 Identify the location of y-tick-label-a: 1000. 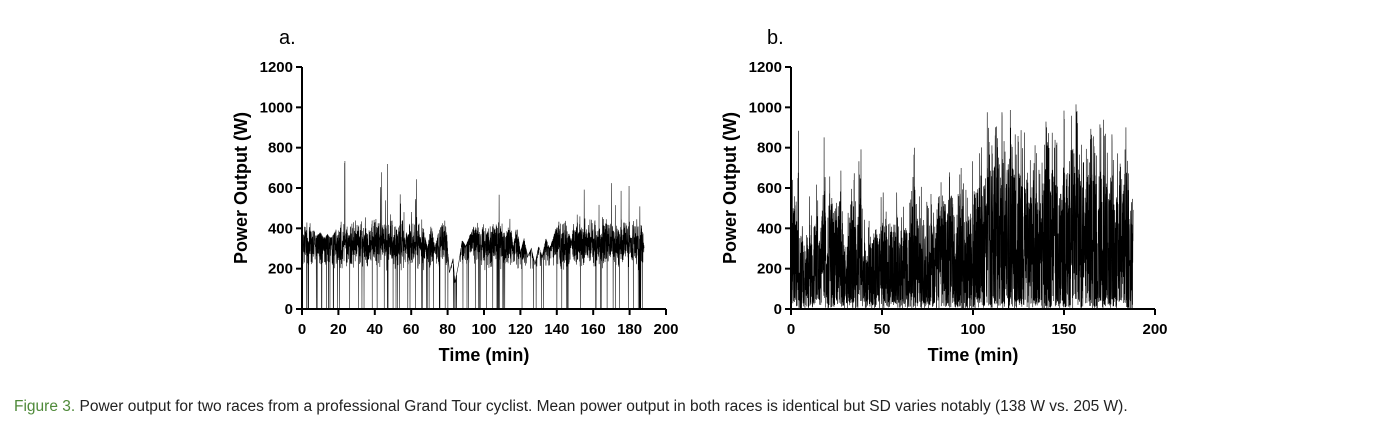
(276, 107).